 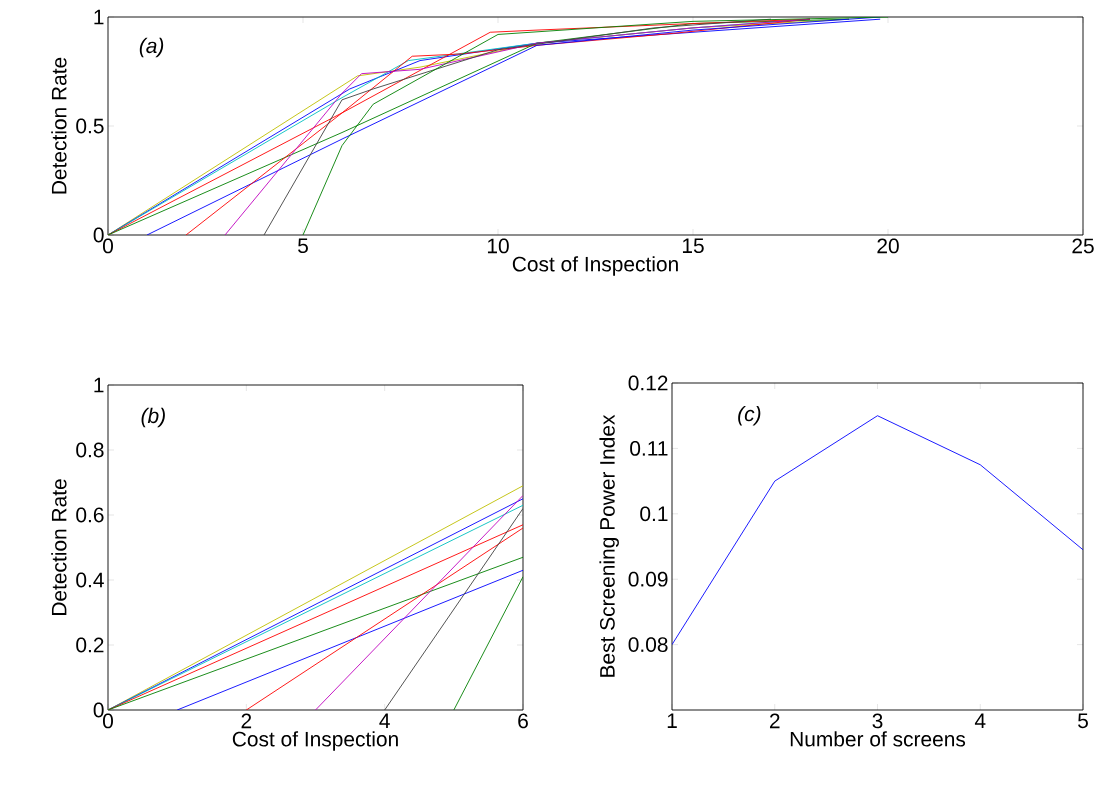 I want to click on y-tick-label: 0.11, so click(x=649, y=448).